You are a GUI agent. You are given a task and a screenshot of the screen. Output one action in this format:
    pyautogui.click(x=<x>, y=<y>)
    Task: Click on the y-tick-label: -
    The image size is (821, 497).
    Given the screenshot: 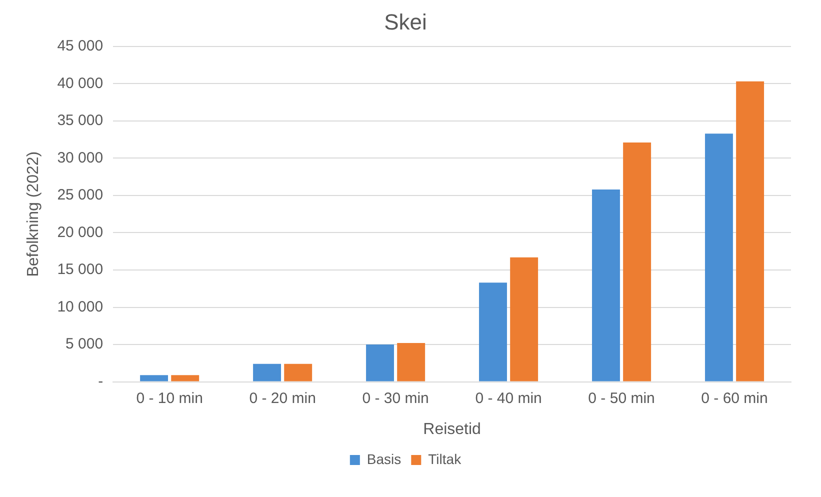 What is the action you would take?
    pyautogui.click(x=101, y=381)
    